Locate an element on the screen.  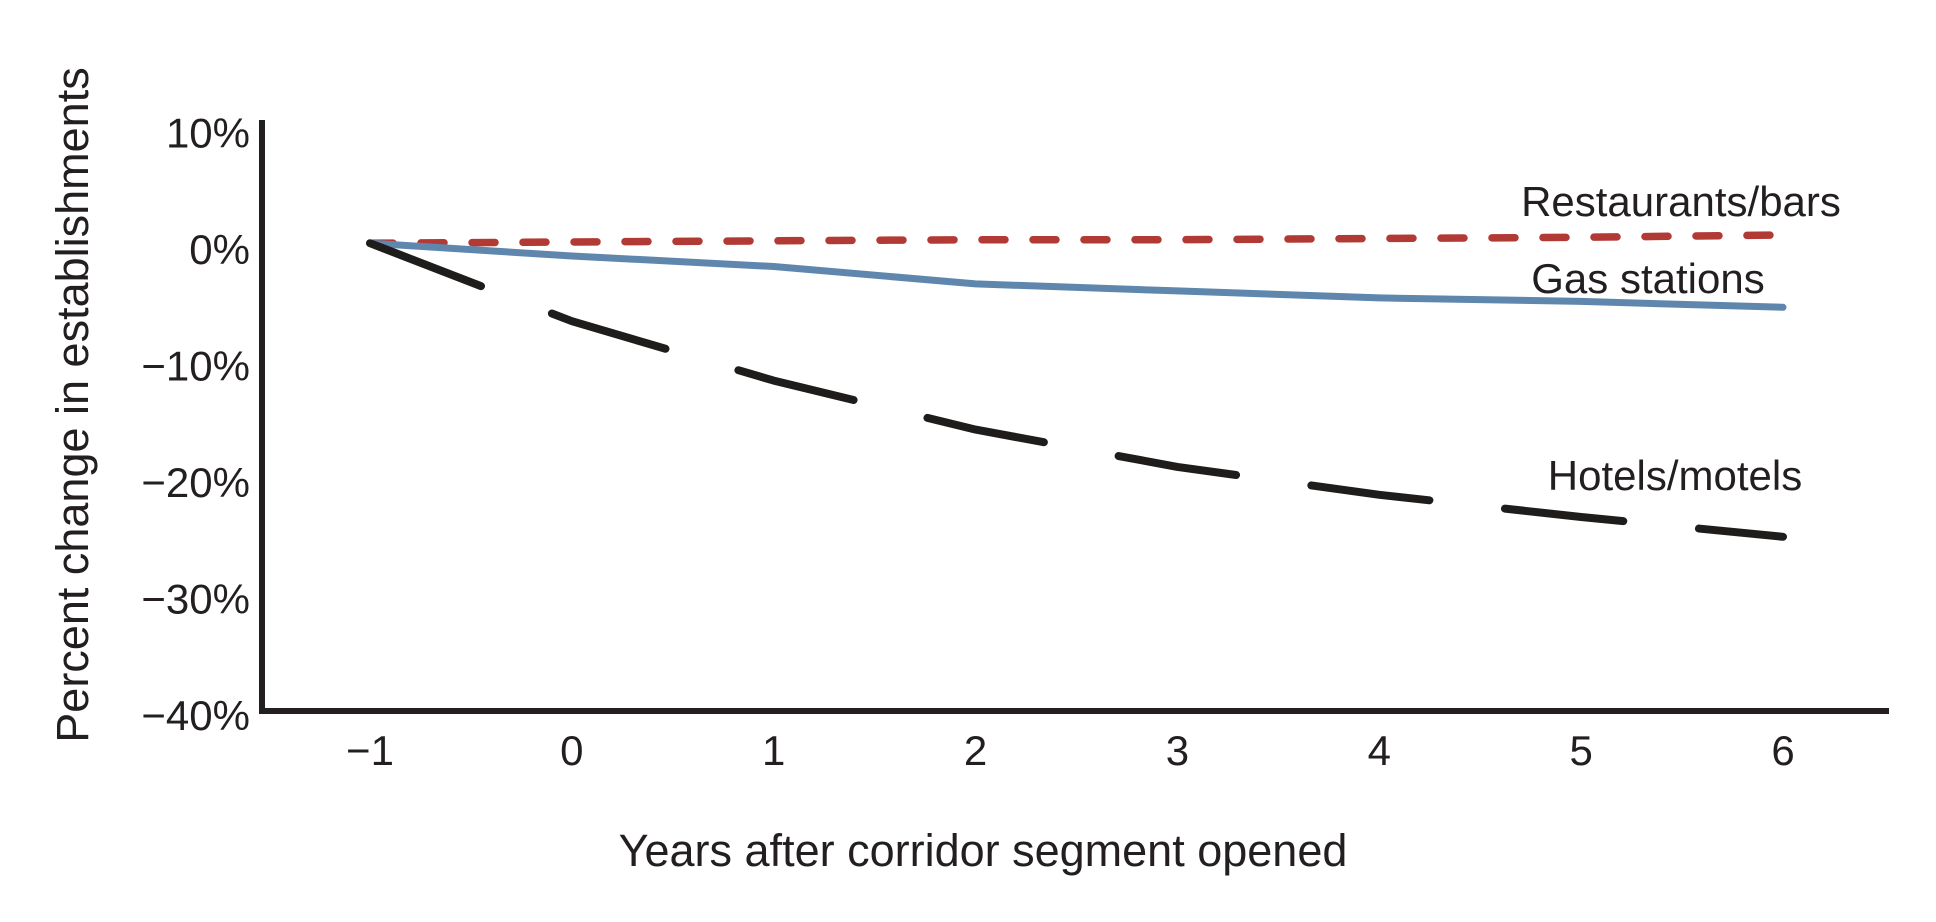
x-tick-label: 2 is located at coordinates (975, 750).